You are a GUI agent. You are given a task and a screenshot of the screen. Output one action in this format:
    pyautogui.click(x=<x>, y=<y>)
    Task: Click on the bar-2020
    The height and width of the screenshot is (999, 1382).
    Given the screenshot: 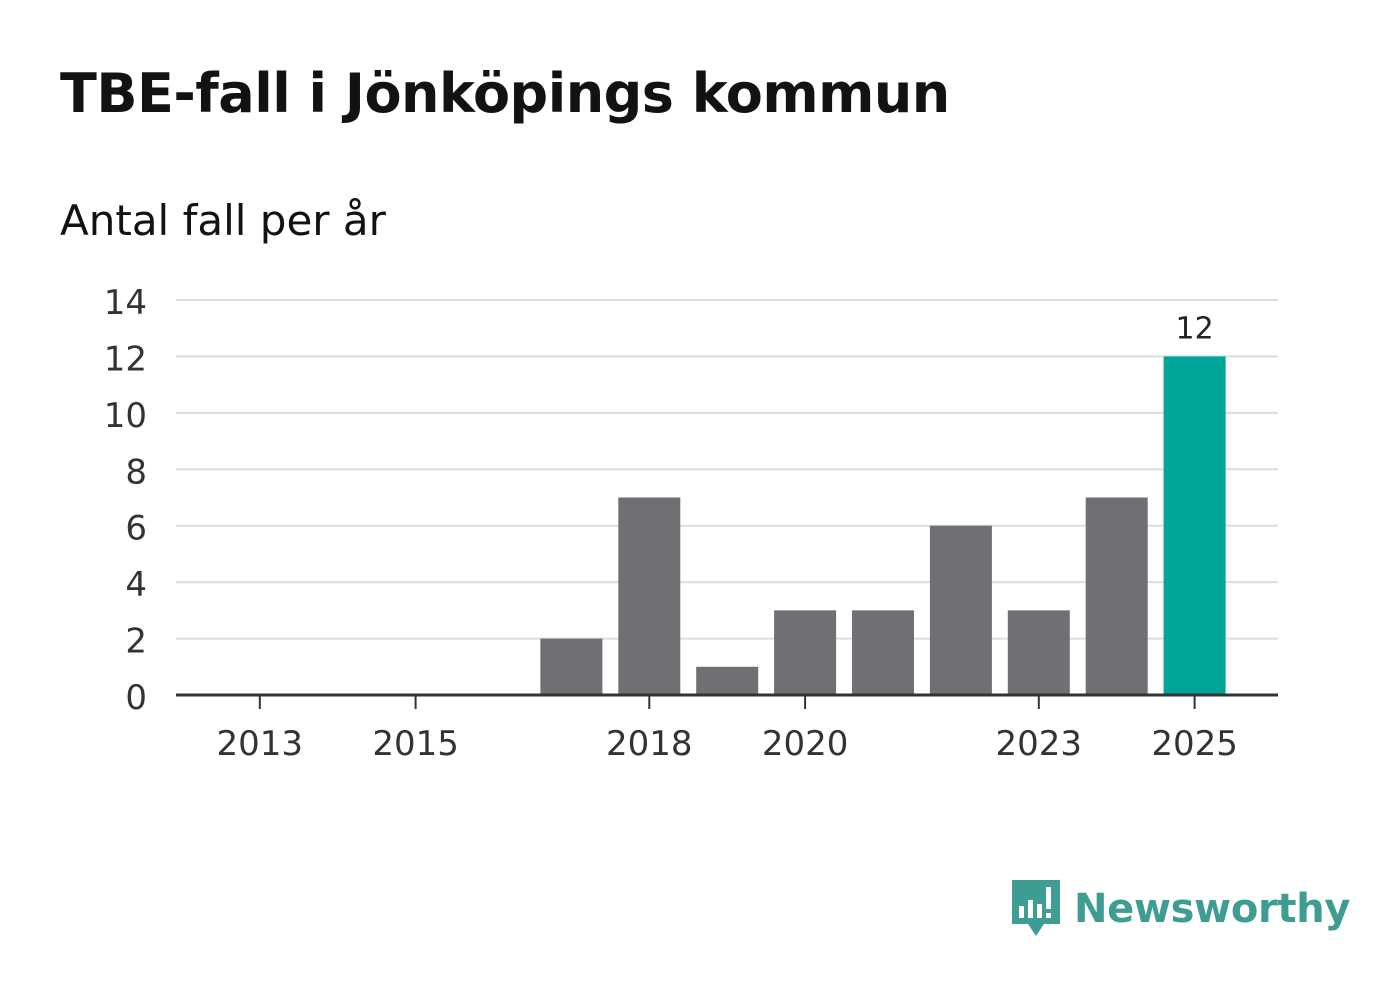 What is the action you would take?
    pyautogui.click(x=805, y=652)
    